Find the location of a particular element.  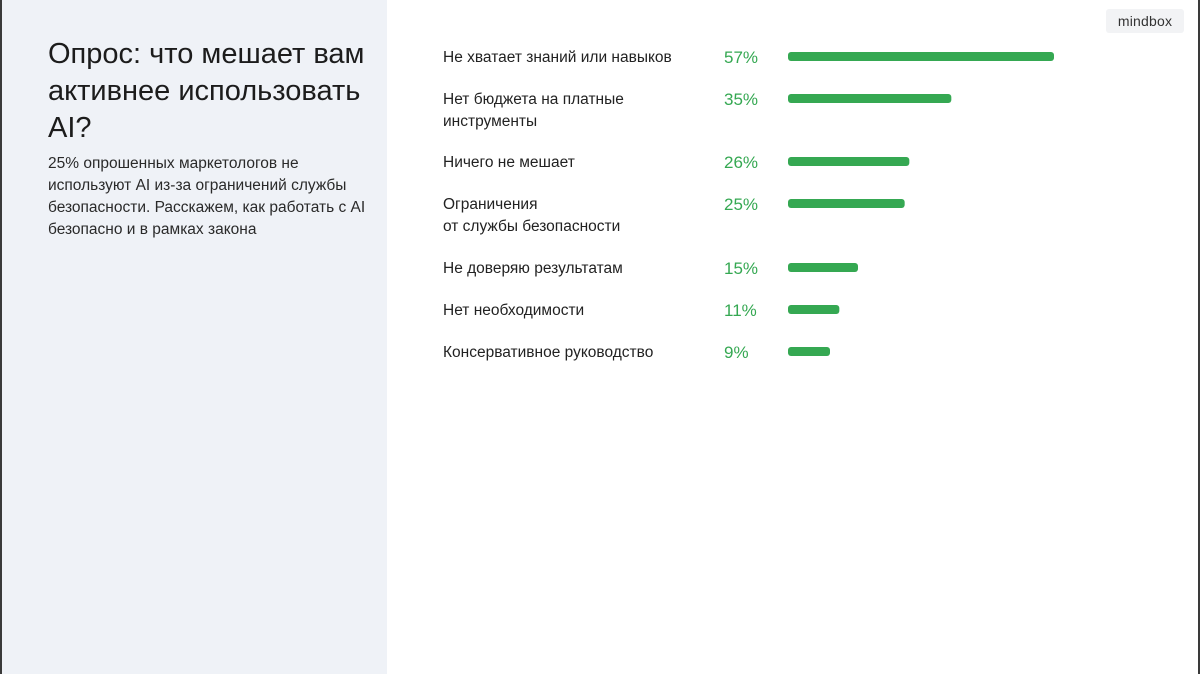

category-label: Ограничения is located at coordinates (490, 204).